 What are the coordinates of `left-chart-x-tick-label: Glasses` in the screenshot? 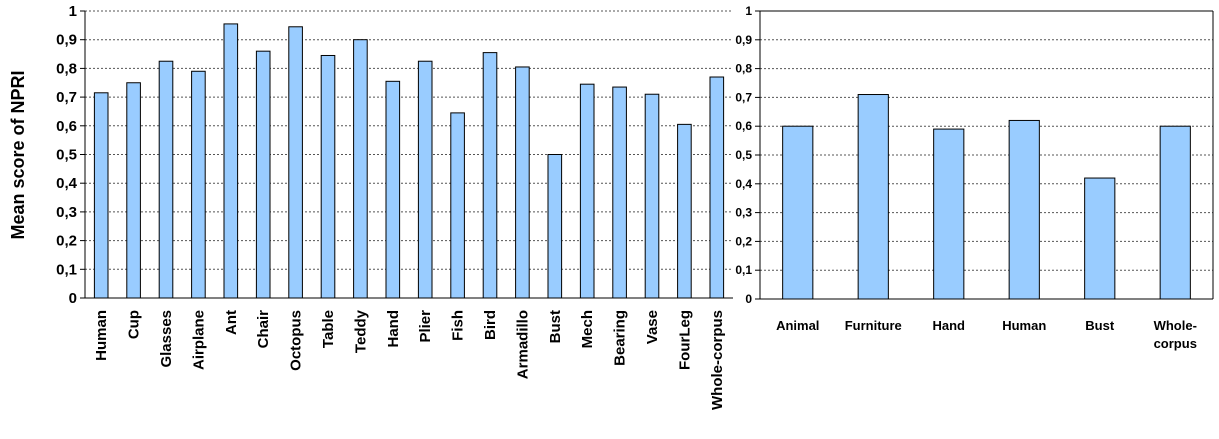 It's located at (166, 339).